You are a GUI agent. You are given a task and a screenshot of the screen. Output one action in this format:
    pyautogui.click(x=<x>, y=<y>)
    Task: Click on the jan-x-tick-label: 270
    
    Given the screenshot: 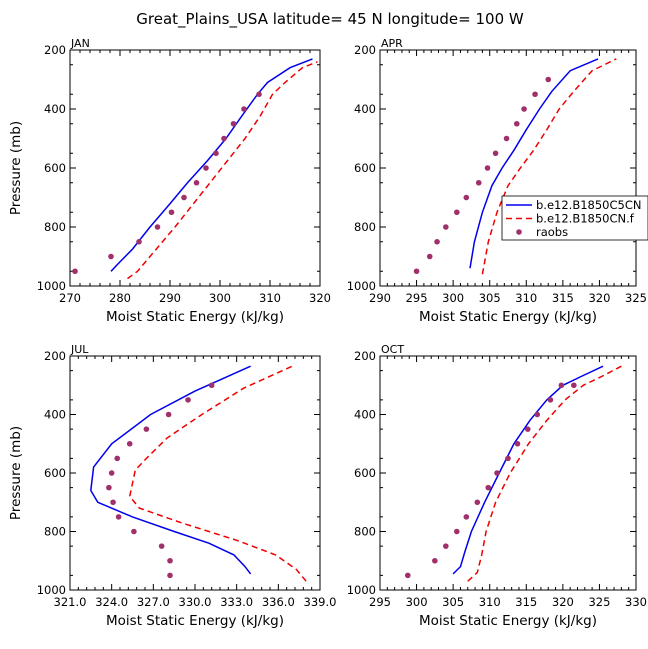 What is the action you would take?
    pyautogui.click(x=70, y=298)
    